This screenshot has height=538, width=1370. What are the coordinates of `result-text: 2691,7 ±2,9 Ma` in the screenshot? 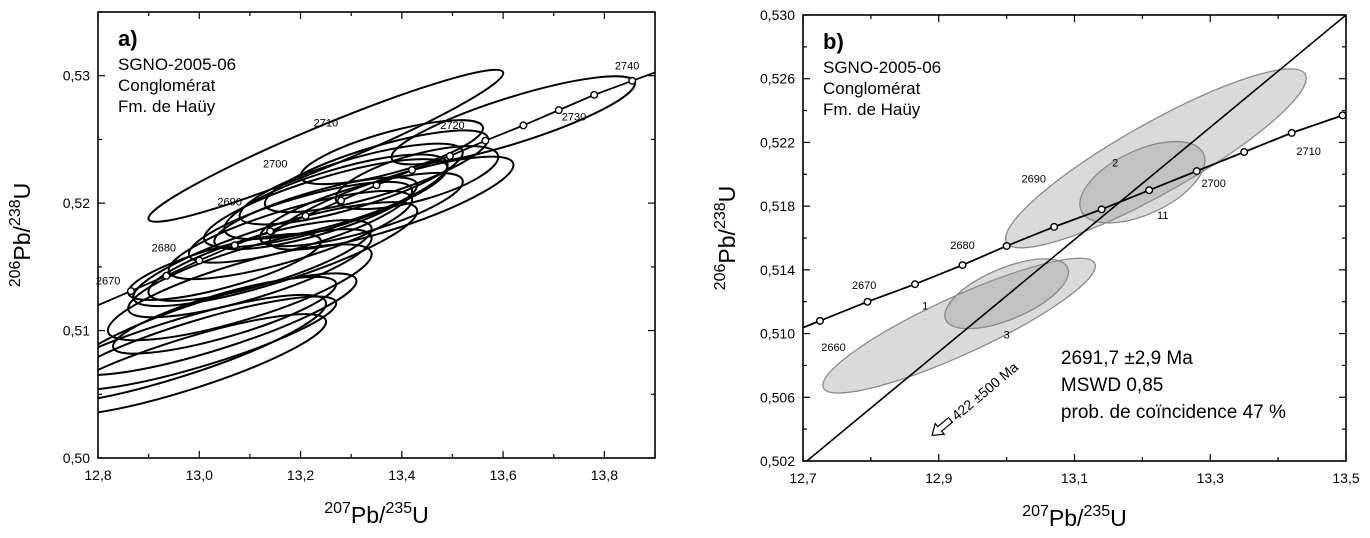 It's located at (1127, 358).